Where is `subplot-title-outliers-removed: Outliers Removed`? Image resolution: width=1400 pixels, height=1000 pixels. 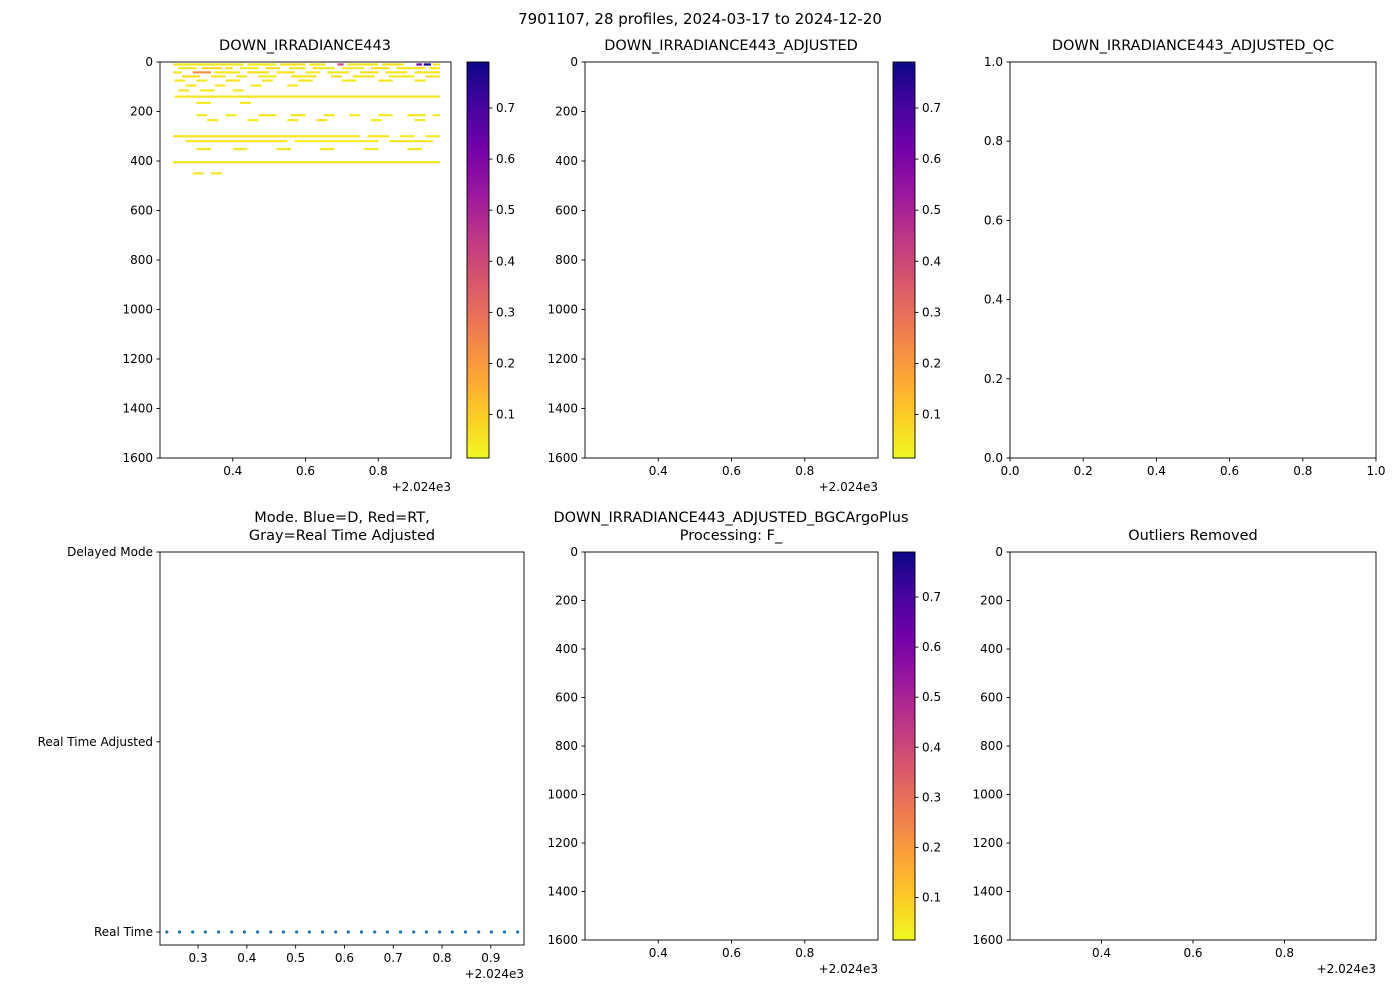 subplot-title-outliers-removed: Outliers Removed is located at coordinates (1193, 536).